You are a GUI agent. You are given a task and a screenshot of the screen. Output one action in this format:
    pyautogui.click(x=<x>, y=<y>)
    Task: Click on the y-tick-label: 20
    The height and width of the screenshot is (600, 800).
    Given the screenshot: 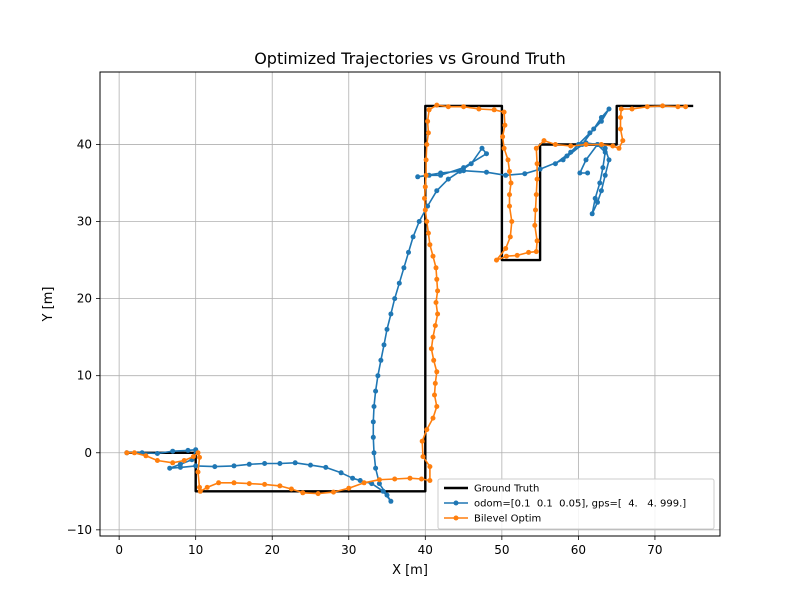 What is the action you would take?
    pyautogui.click(x=84, y=299)
    